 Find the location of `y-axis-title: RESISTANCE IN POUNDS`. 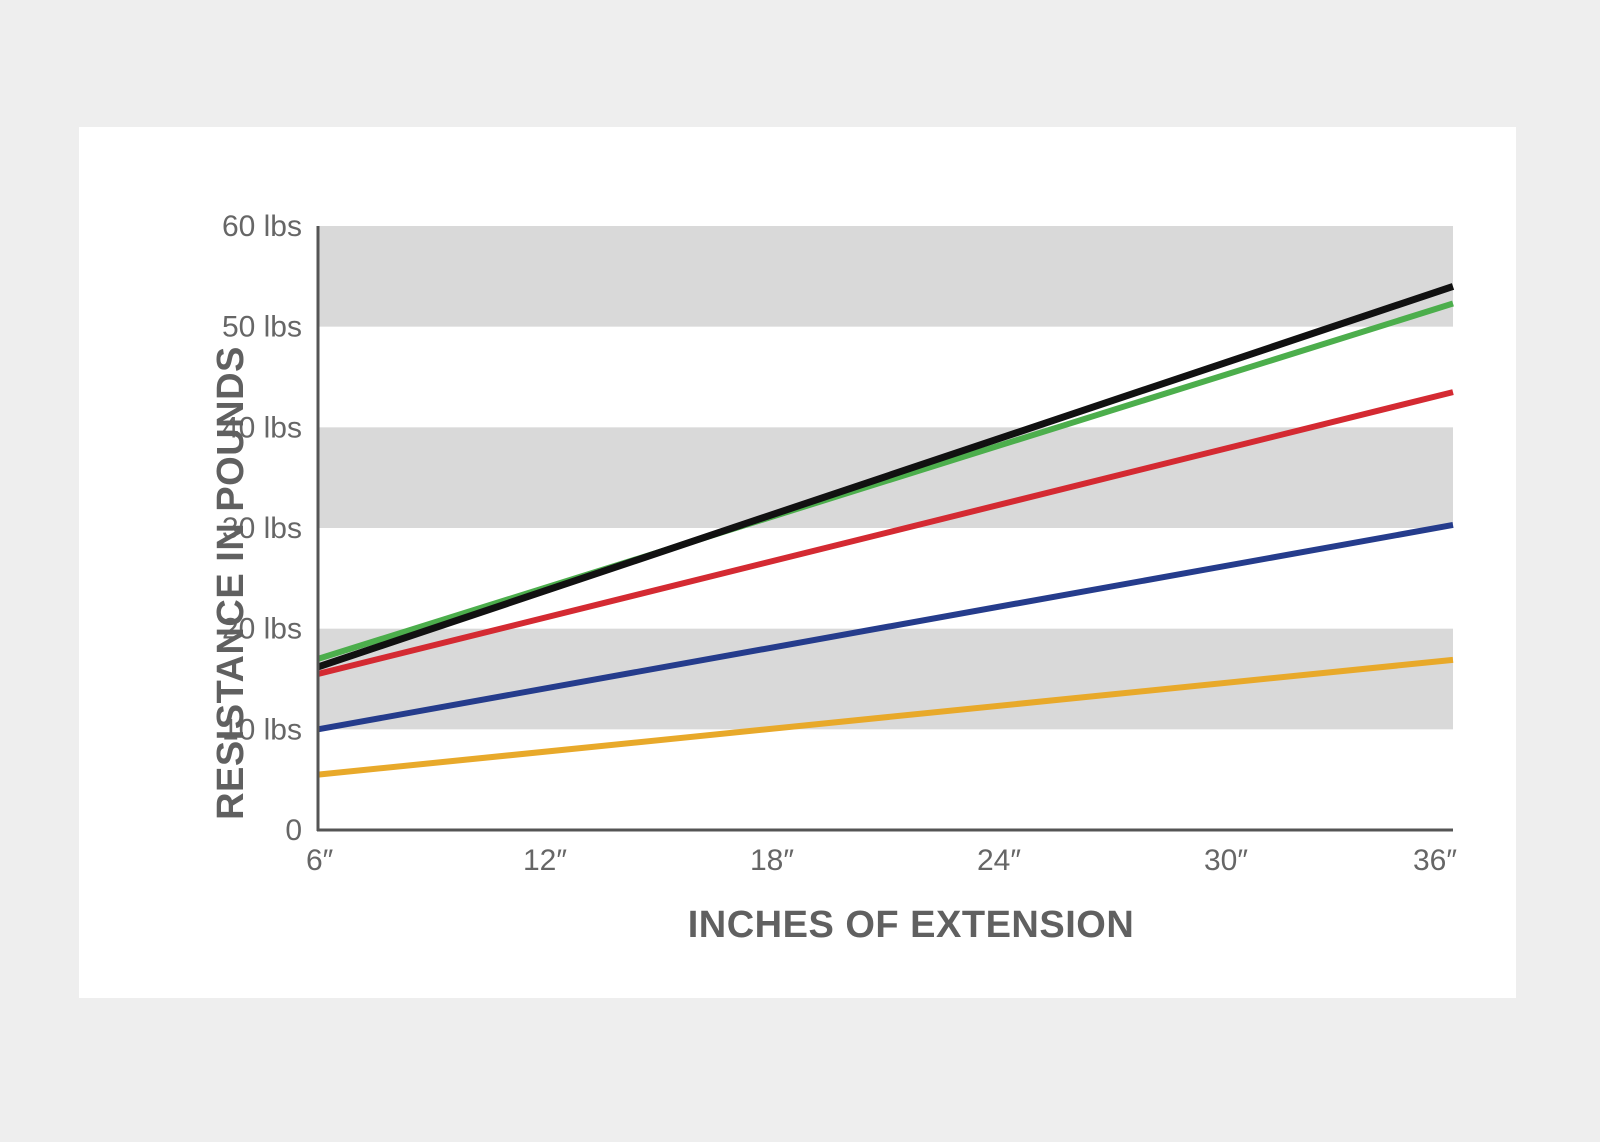

y-axis-title: RESISTANCE IN POUNDS is located at coordinates (231, 583).